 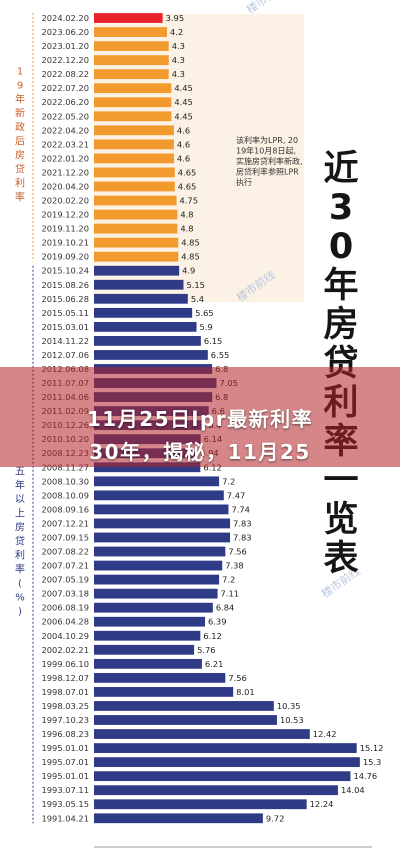 I want to click on row-label: 2008.10.09, so click(x=65, y=495).